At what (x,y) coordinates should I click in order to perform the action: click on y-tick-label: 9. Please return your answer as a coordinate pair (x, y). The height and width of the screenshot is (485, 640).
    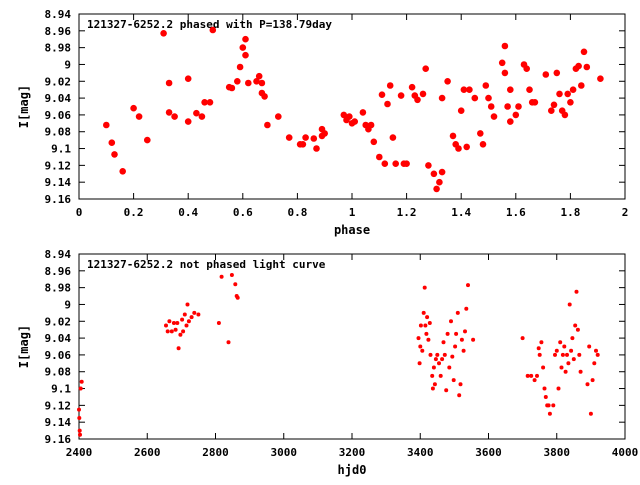
    Looking at the image, I should click on (67, 304).